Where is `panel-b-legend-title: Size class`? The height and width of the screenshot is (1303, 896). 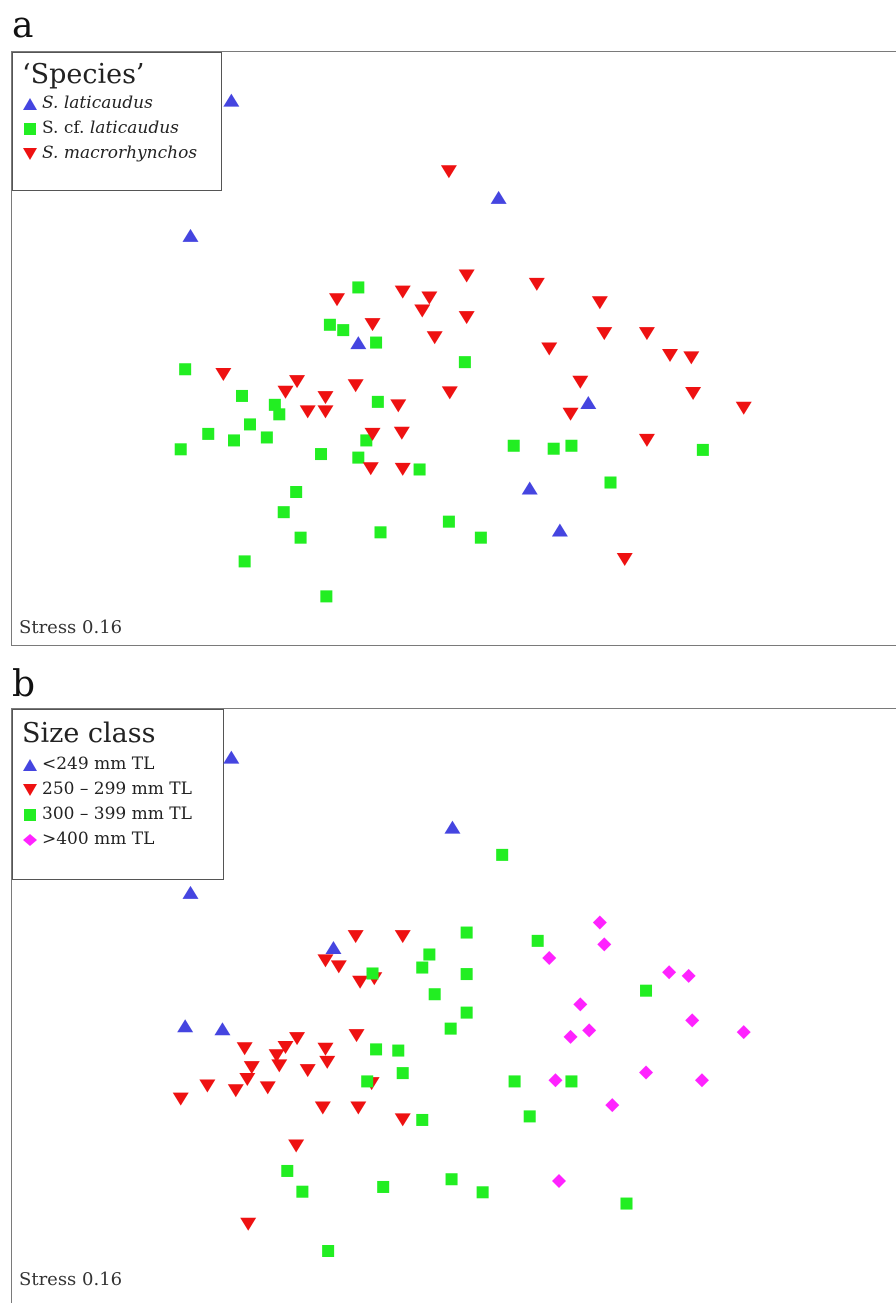 panel-b-legend-title: Size class is located at coordinates (89, 733).